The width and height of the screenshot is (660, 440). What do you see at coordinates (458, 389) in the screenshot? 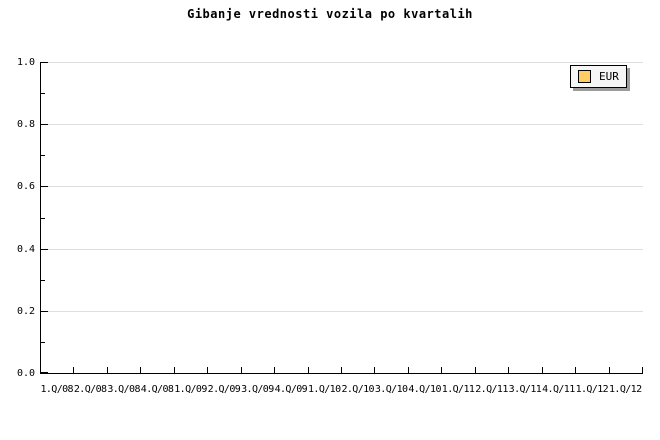
I see `x-axis-label: 1.Q/11` at bounding box center [458, 389].